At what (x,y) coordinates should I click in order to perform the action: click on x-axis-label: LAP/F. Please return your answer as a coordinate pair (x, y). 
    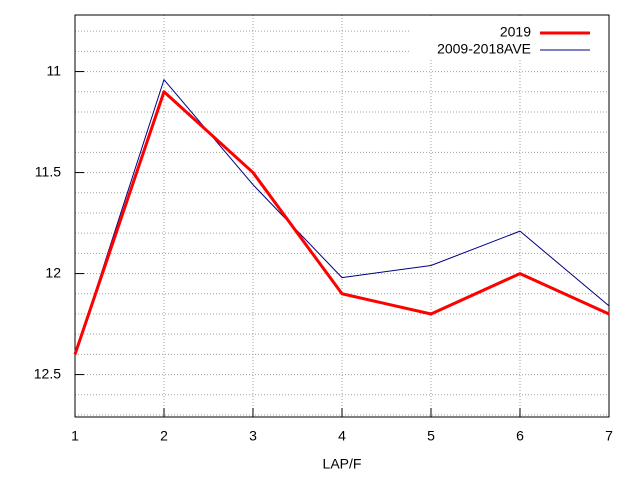
    Looking at the image, I should click on (342, 464).